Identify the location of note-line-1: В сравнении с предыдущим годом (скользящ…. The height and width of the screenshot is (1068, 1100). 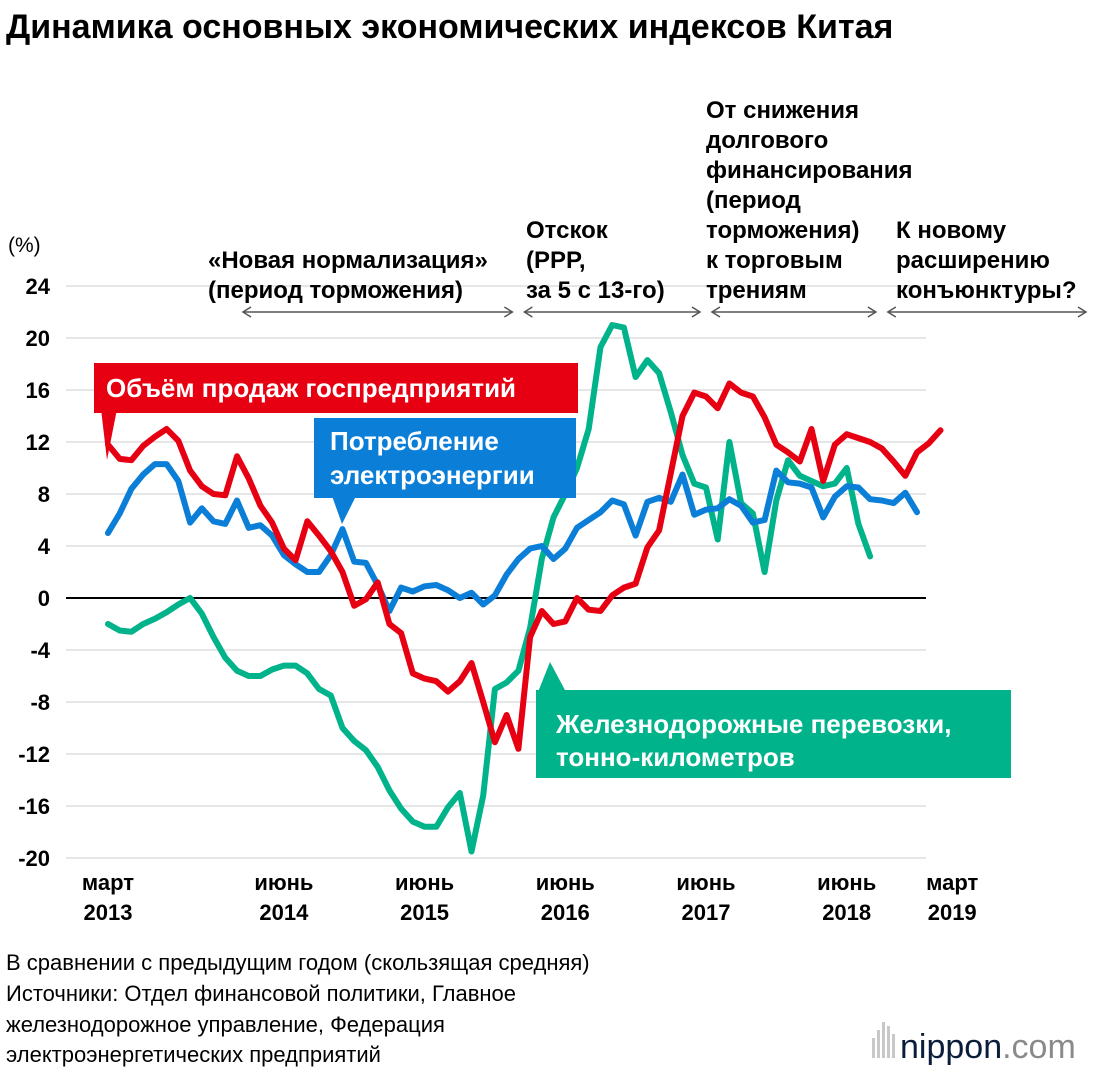
(298, 962).